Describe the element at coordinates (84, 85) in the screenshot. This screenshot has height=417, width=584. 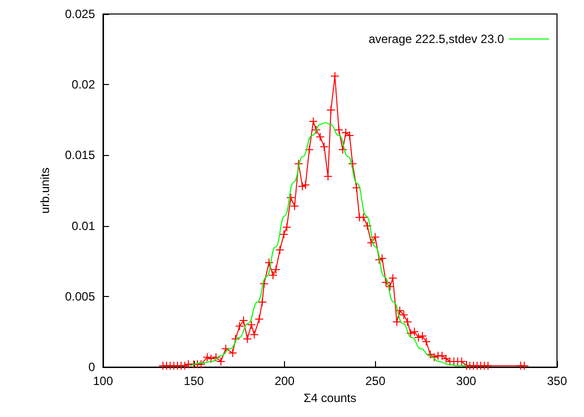
I see `y-tick-label: 0.02` at that location.